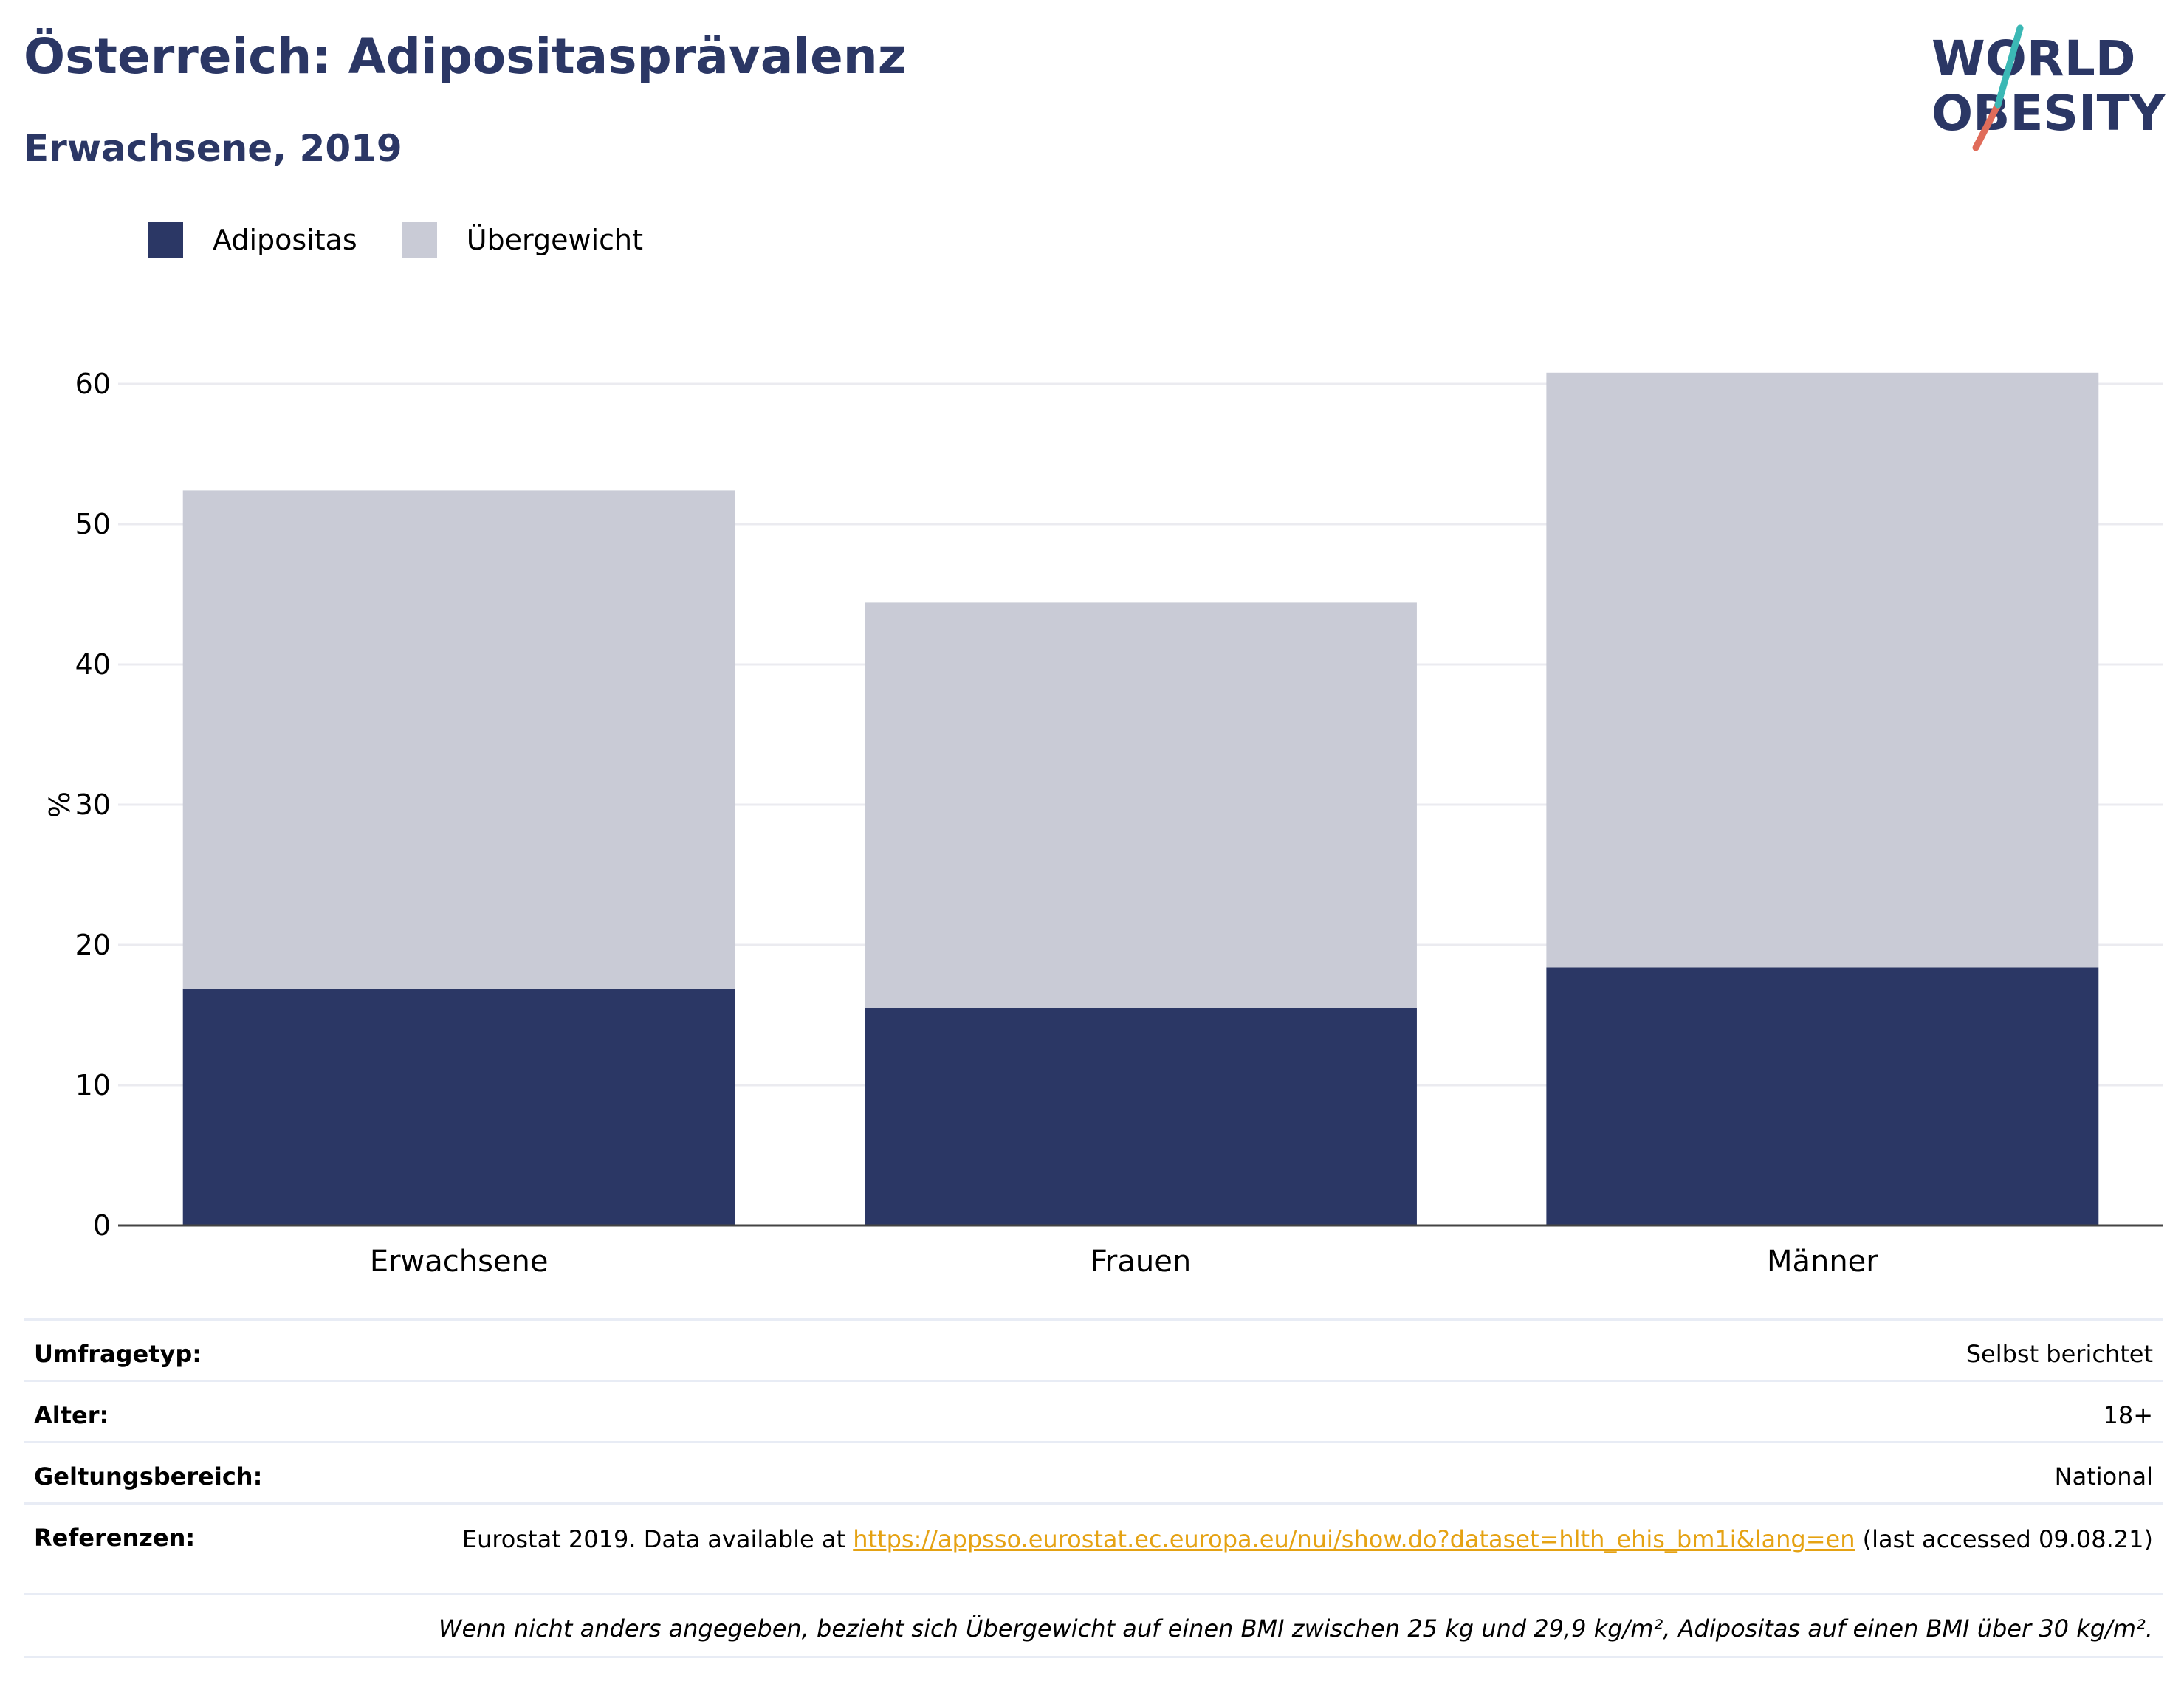  I want to click on x-tick-label: Erwachsene, so click(459, 1262).